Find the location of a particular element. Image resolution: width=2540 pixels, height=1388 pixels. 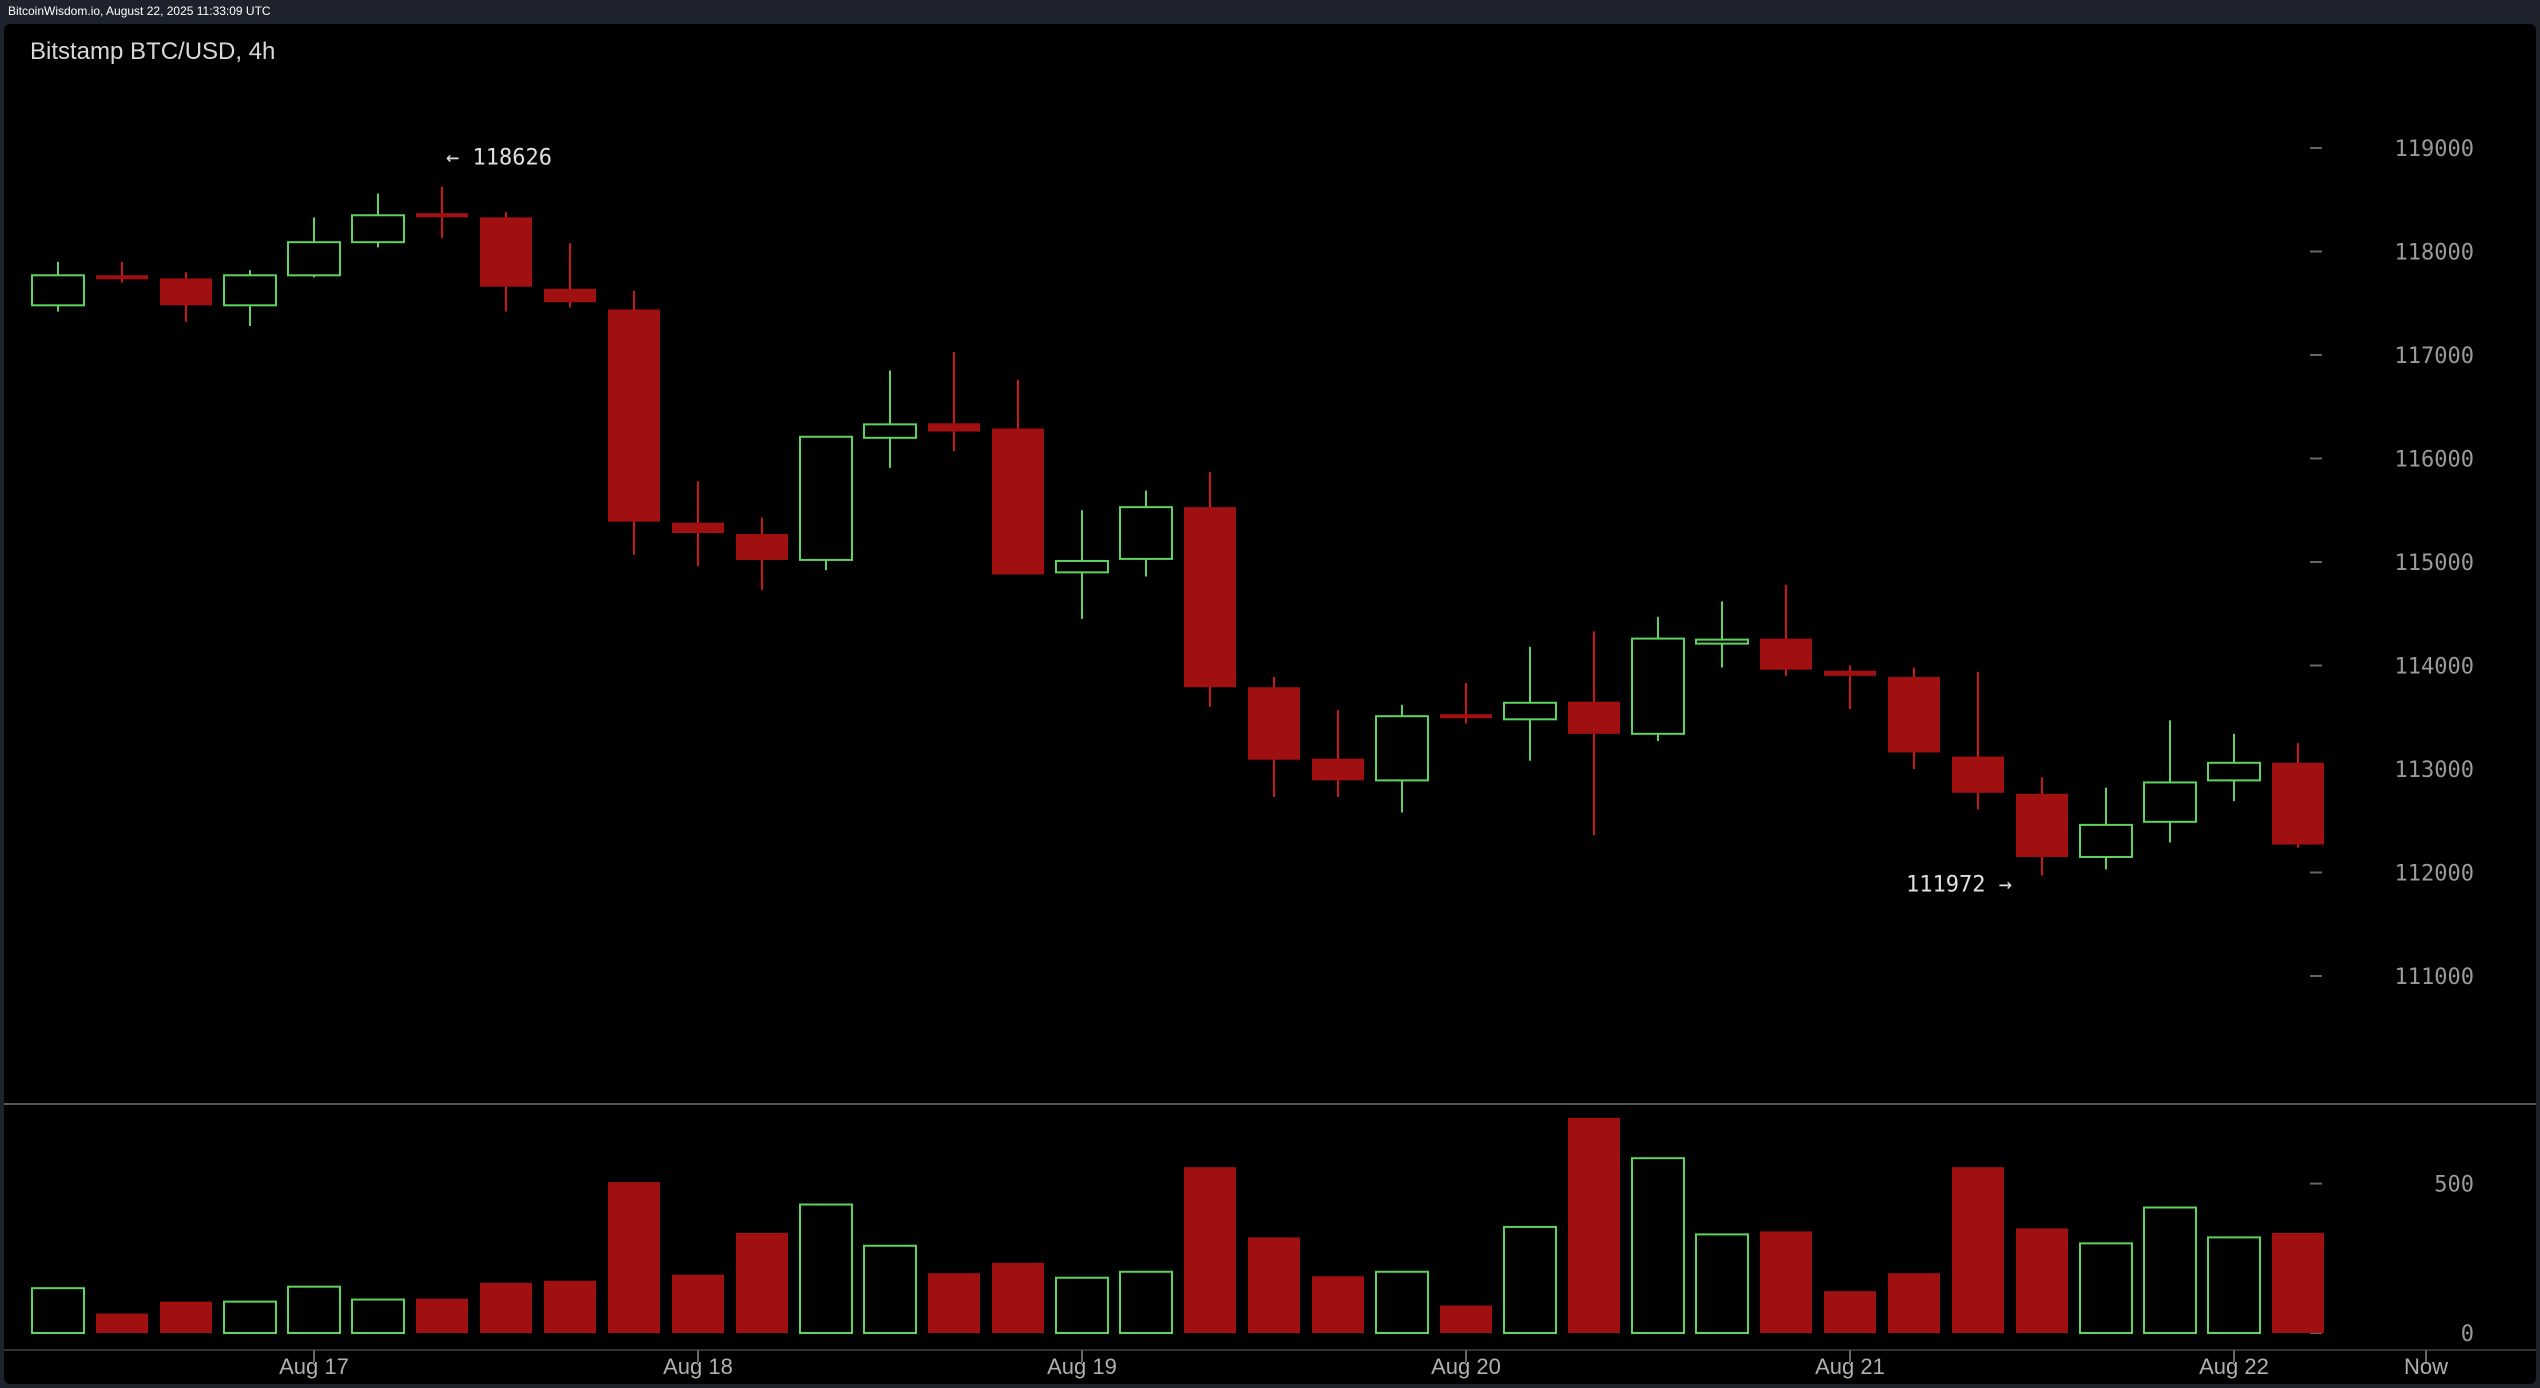

price-tick-label: 111000 is located at coordinates (2434, 977).